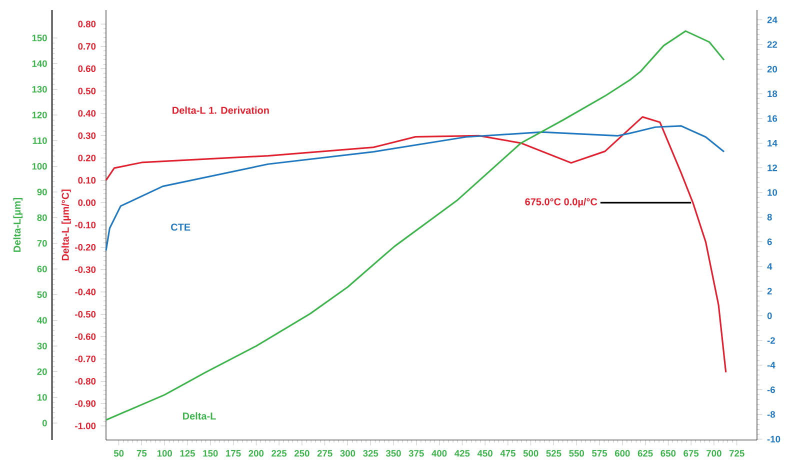 The image size is (786, 463). Describe the element at coordinates (66, 225) in the screenshot. I see `y-axis-title: Delta-L [µm/°C]` at that location.